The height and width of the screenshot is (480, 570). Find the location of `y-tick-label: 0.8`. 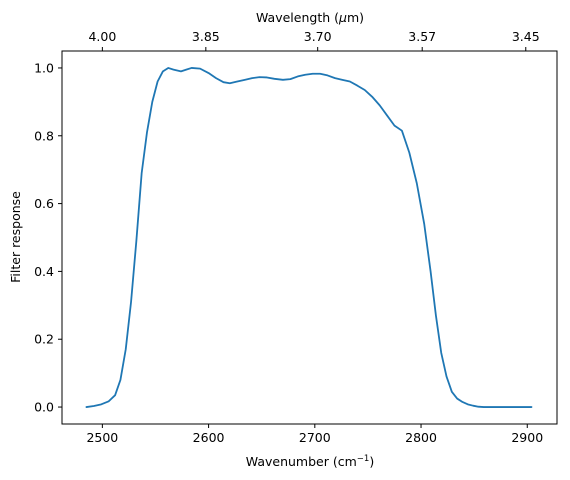

y-tick-label: 0.8 is located at coordinates (44, 135).